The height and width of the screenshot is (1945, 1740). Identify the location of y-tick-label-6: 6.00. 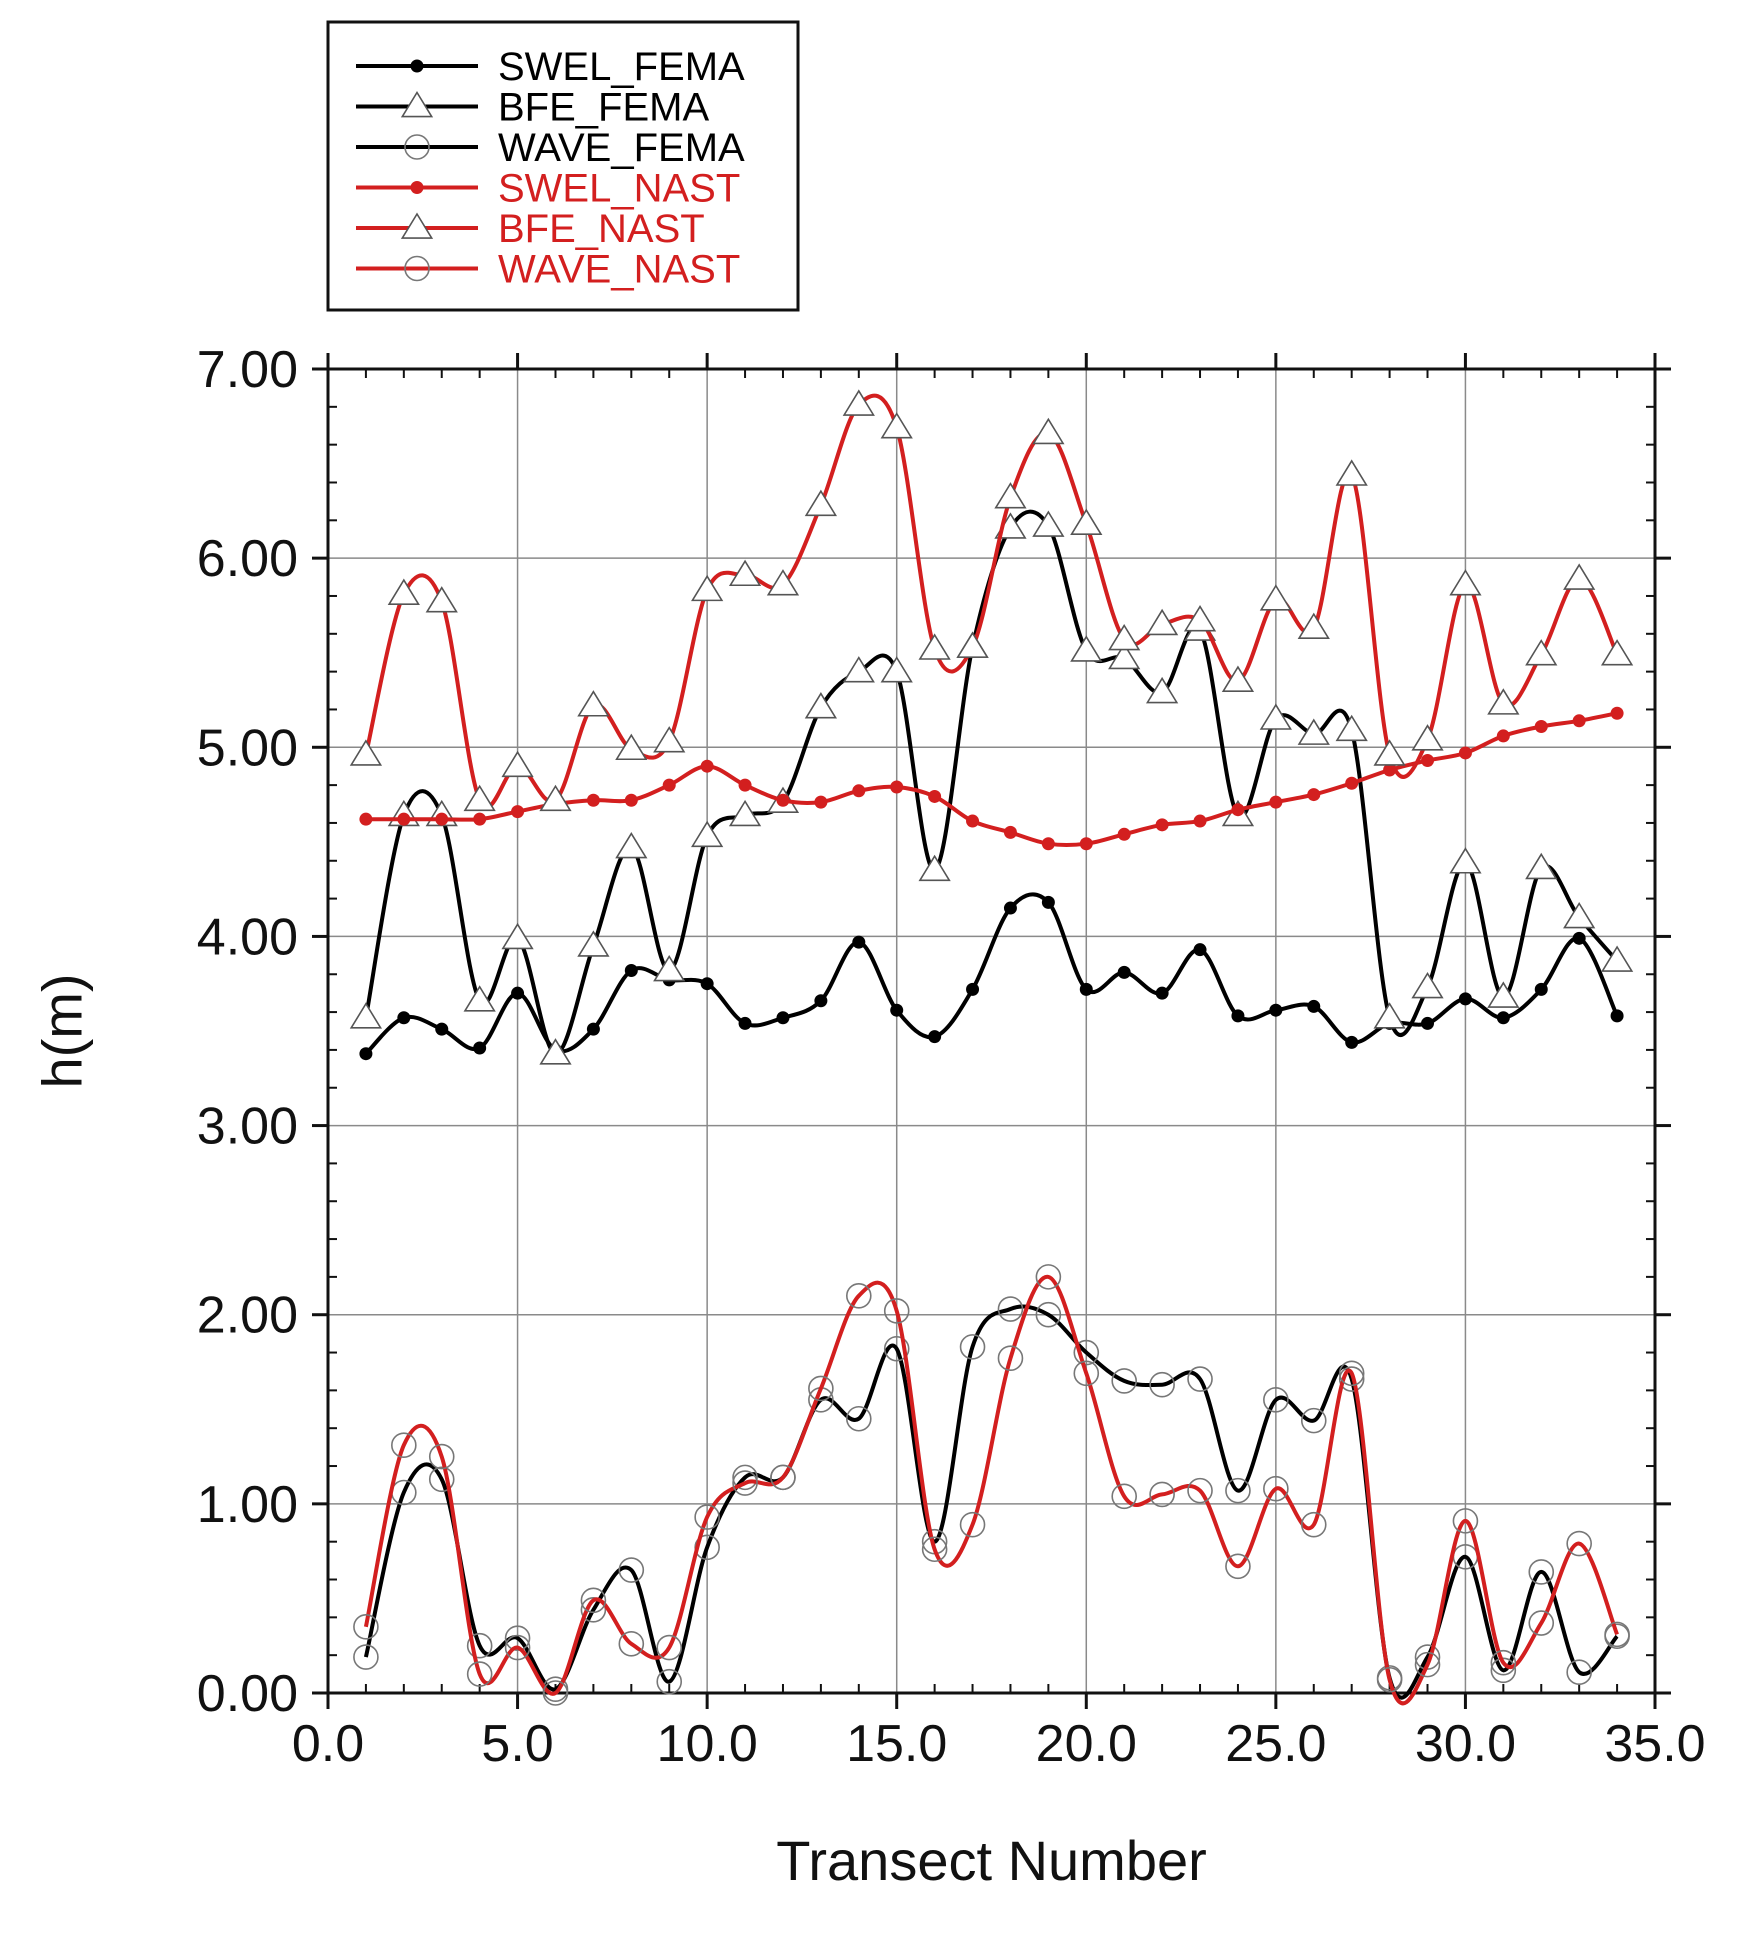
(247, 559).